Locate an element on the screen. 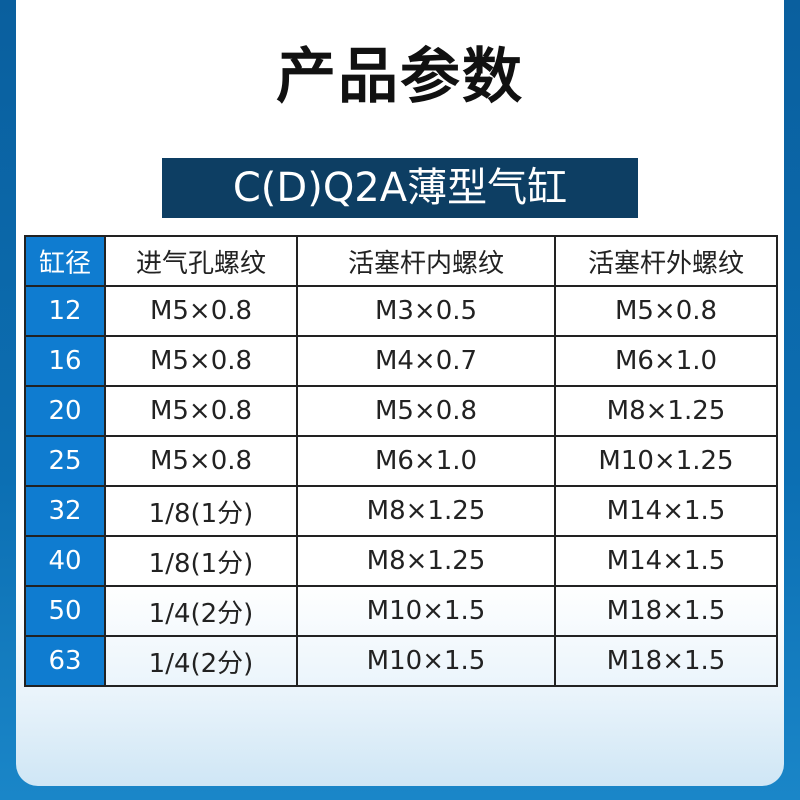 This screenshot has width=800, height=800. table-row: 25 M5×0.8 M6×1.0 M10×1.25 is located at coordinates (401, 461).